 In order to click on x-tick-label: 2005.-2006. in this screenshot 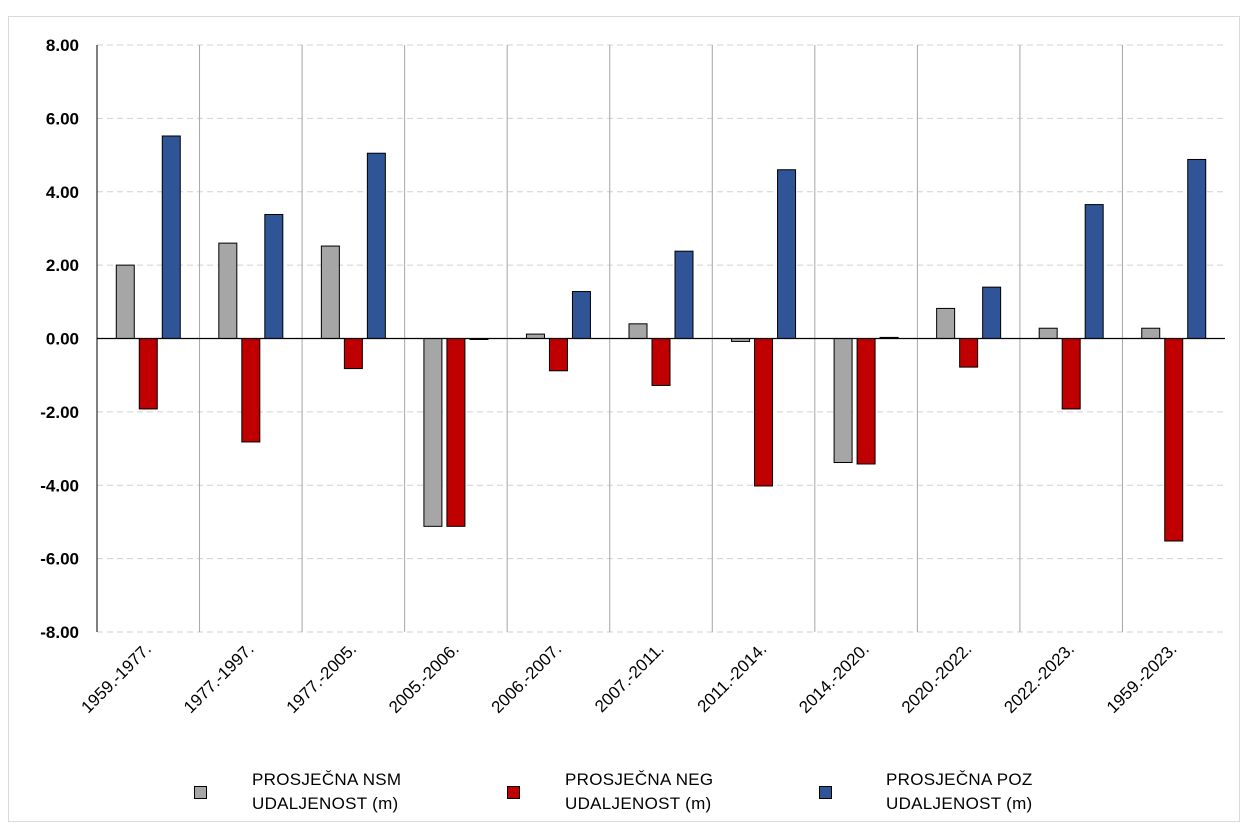, I will do `click(424, 678)`.